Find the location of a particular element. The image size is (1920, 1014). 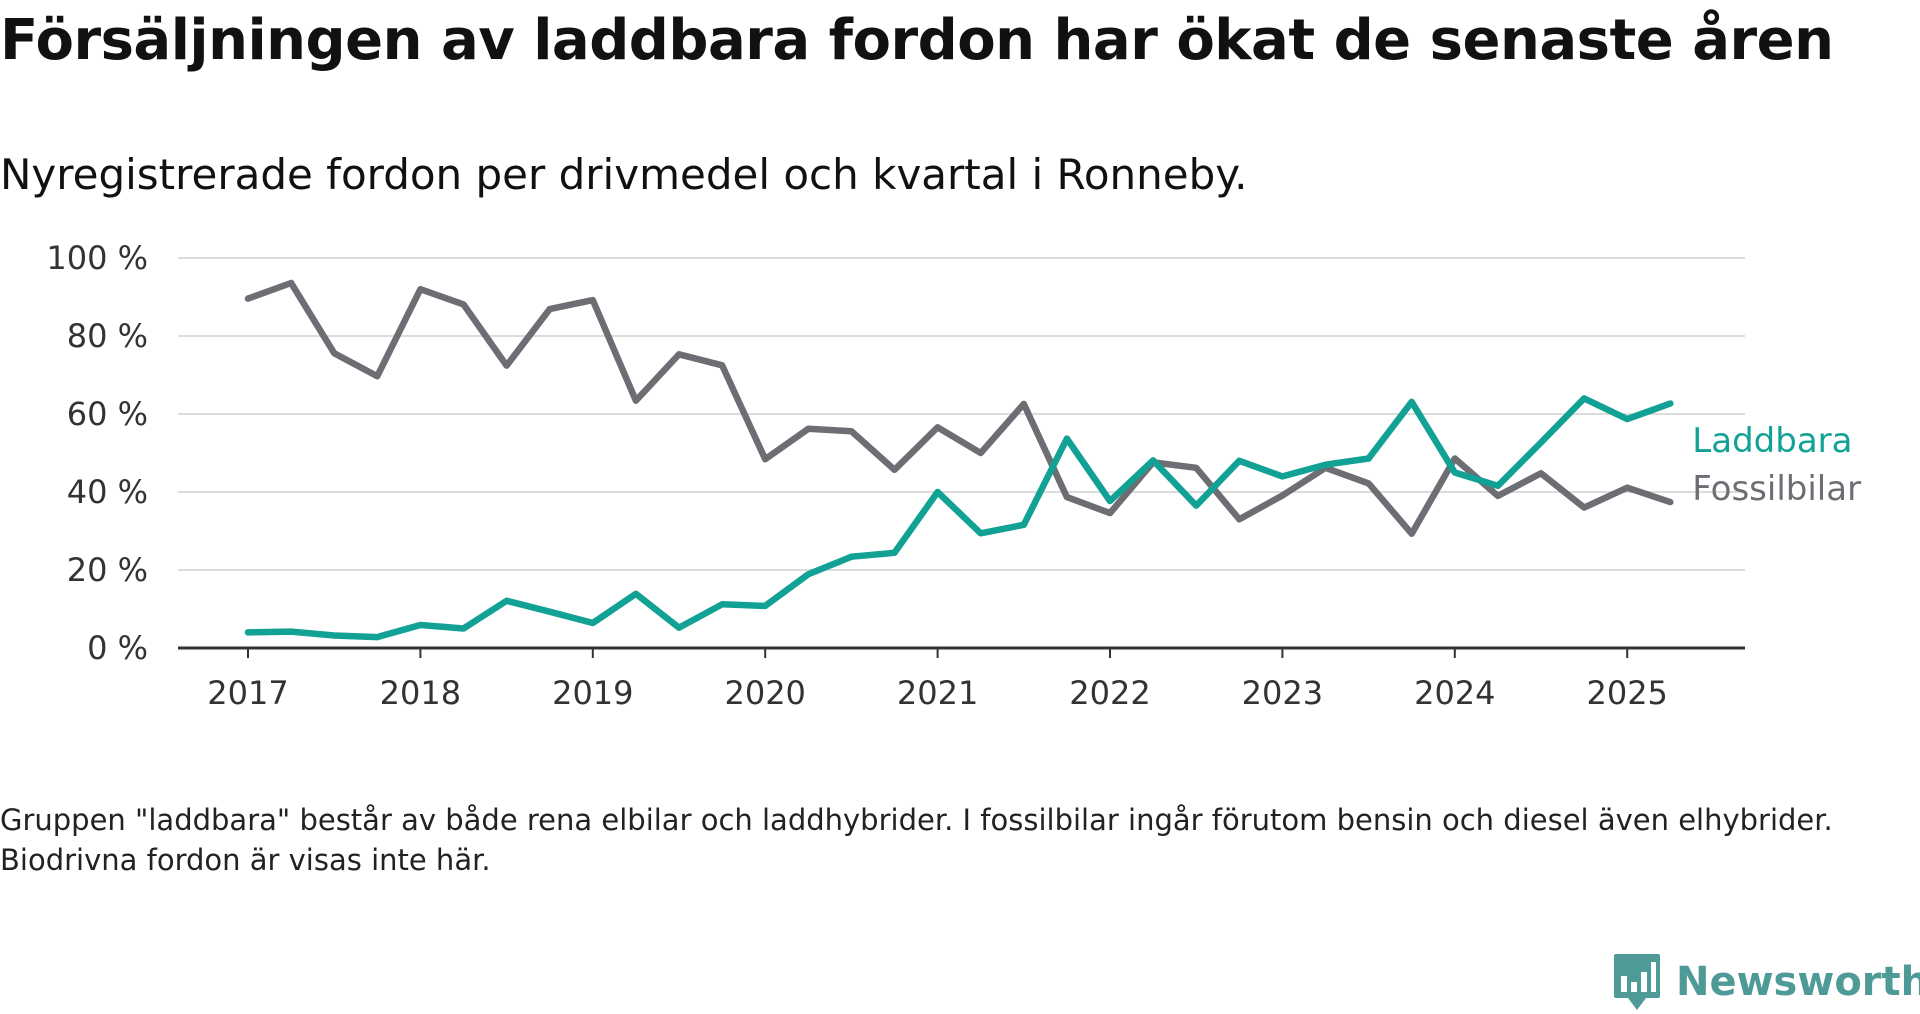

x-tick-label: 2024 is located at coordinates (1454, 693).